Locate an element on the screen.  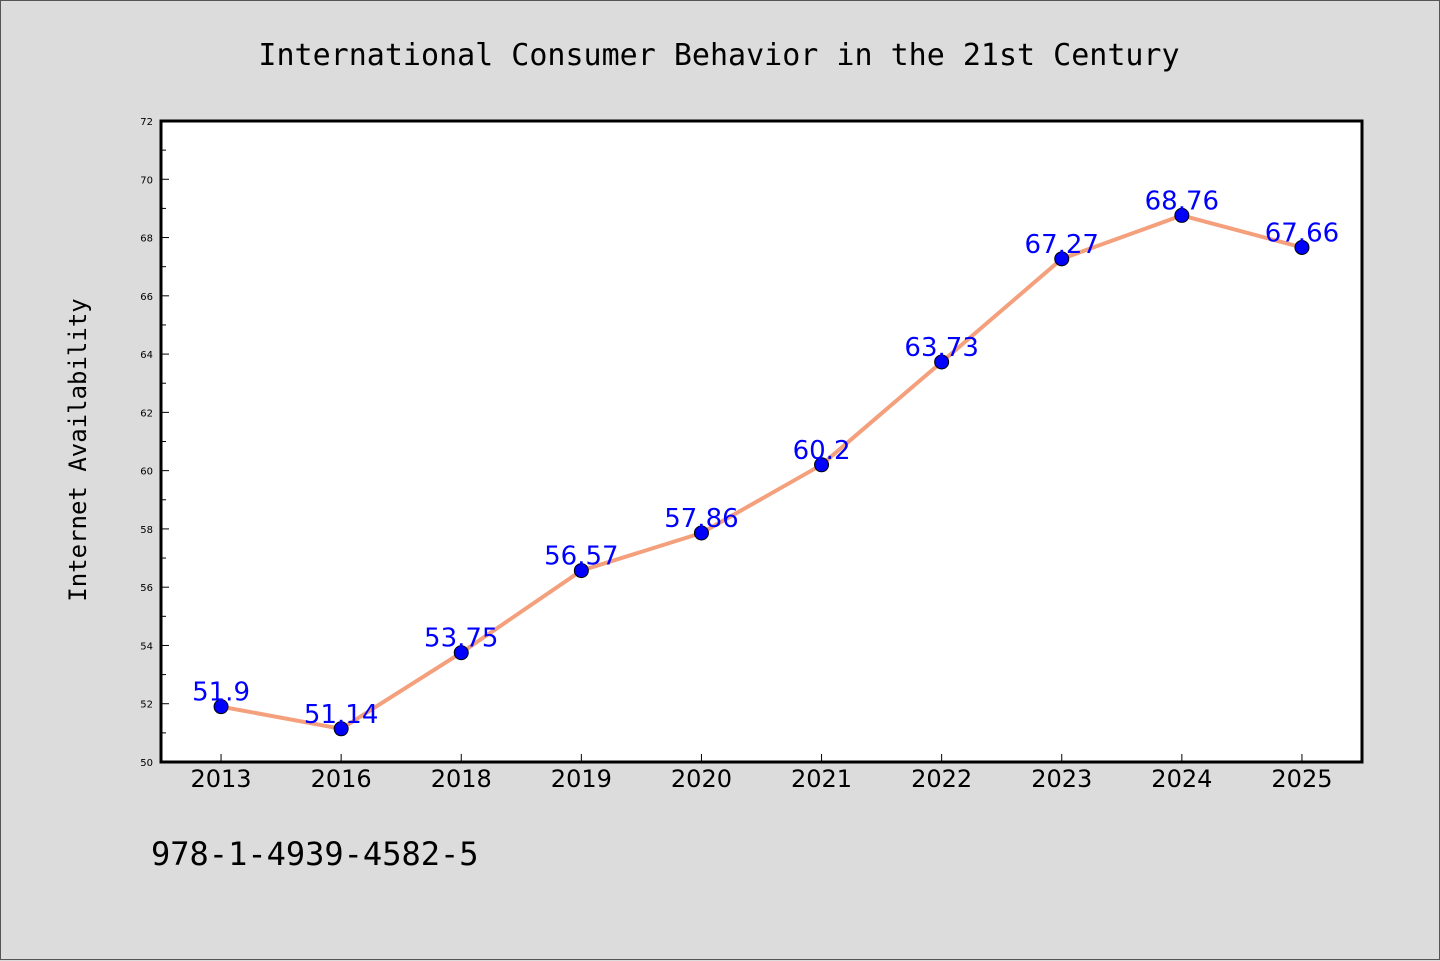
data-label: 67.27 is located at coordinates (1062, 245).